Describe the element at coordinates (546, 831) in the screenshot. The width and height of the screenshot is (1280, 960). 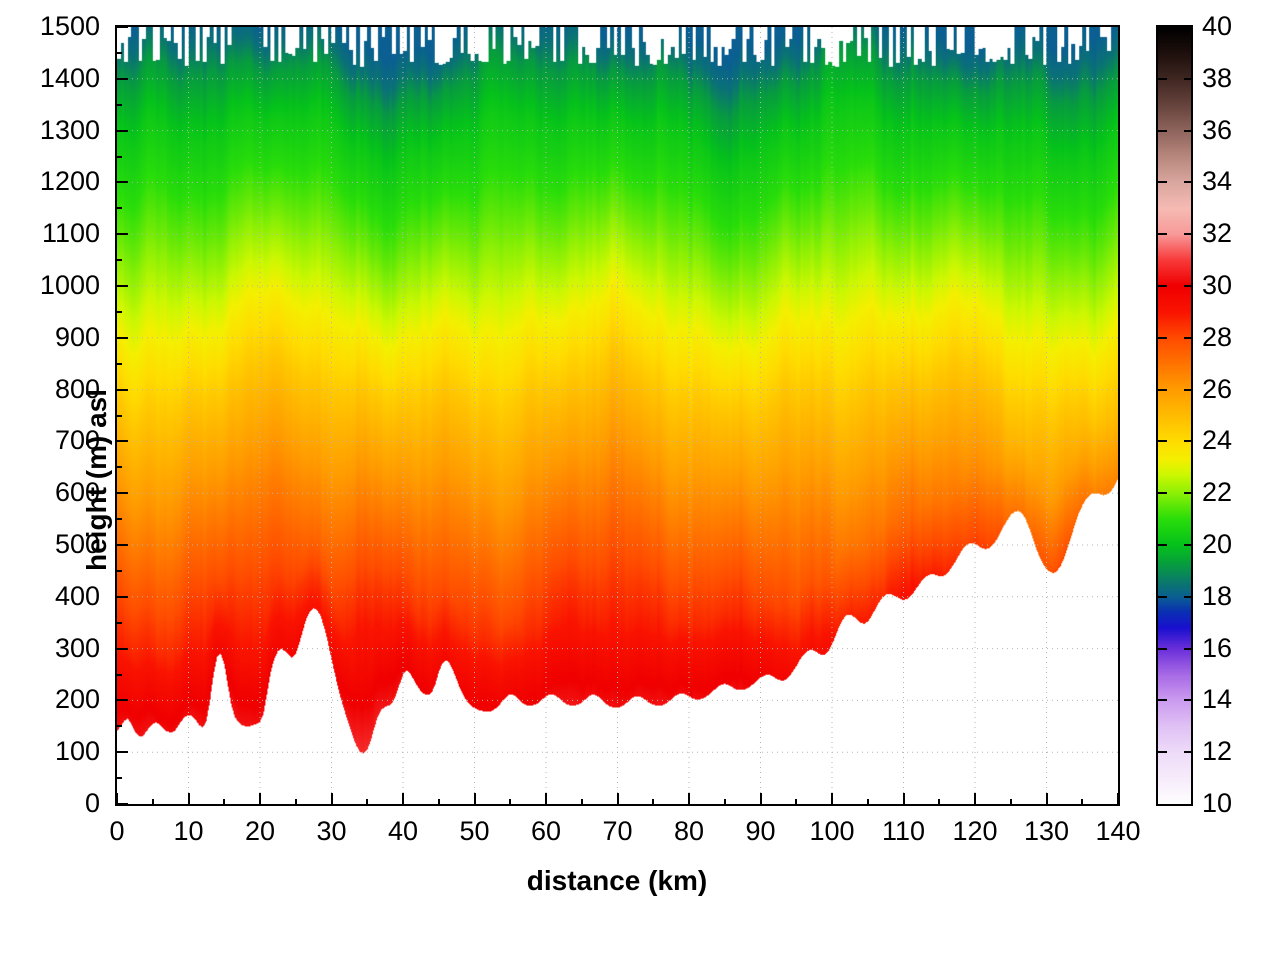
I see `x-tick-label: 60` at that location.